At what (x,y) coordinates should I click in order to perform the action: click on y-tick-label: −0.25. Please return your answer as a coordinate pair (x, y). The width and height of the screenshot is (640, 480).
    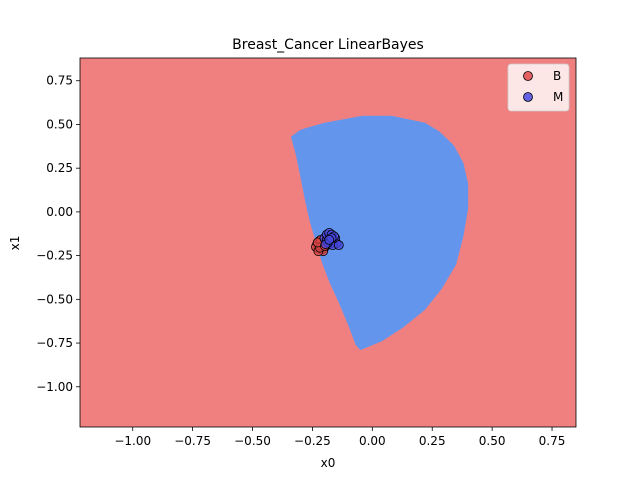
    Looking at the image, I should click on (54, 256).